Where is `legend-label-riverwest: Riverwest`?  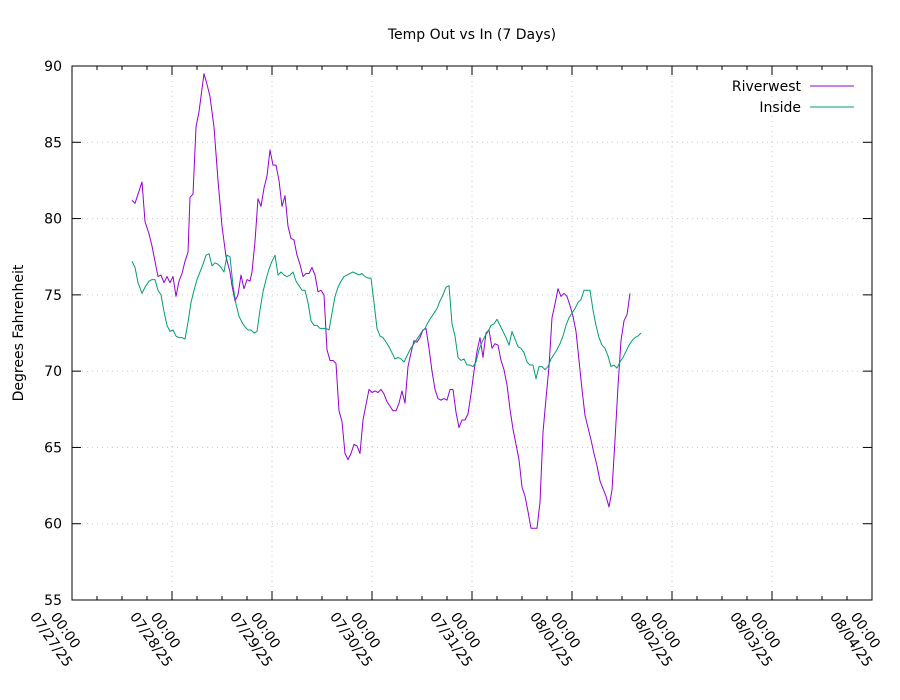 legend-label-riverwest: Riverwest is located at coordinates (767, 87).